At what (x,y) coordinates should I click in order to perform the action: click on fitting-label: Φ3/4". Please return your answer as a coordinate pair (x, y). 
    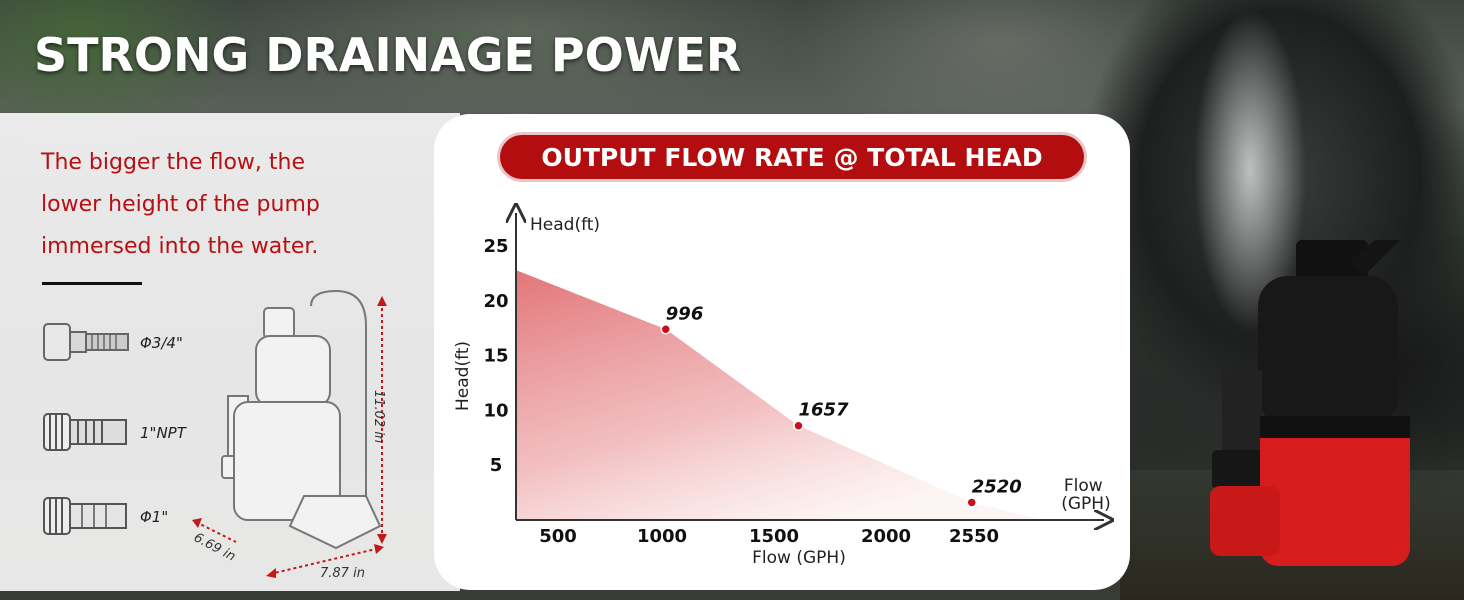
    Looking at the image, I should click on (161, 343).